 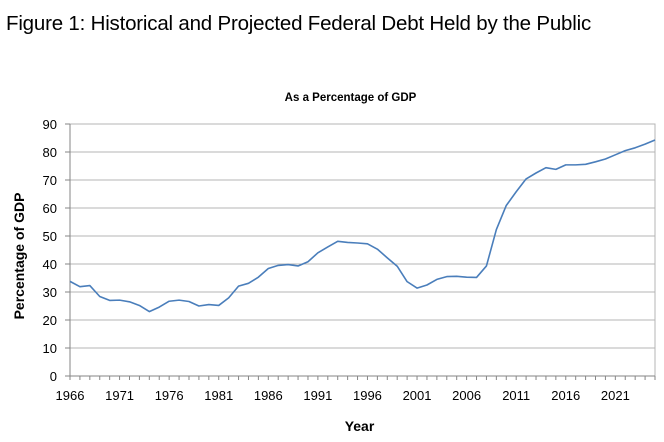 What do you see at coordinates (317, 395) in the screenshot?
I see `x-tick-label: 1991` at bounding box center [317, 395].